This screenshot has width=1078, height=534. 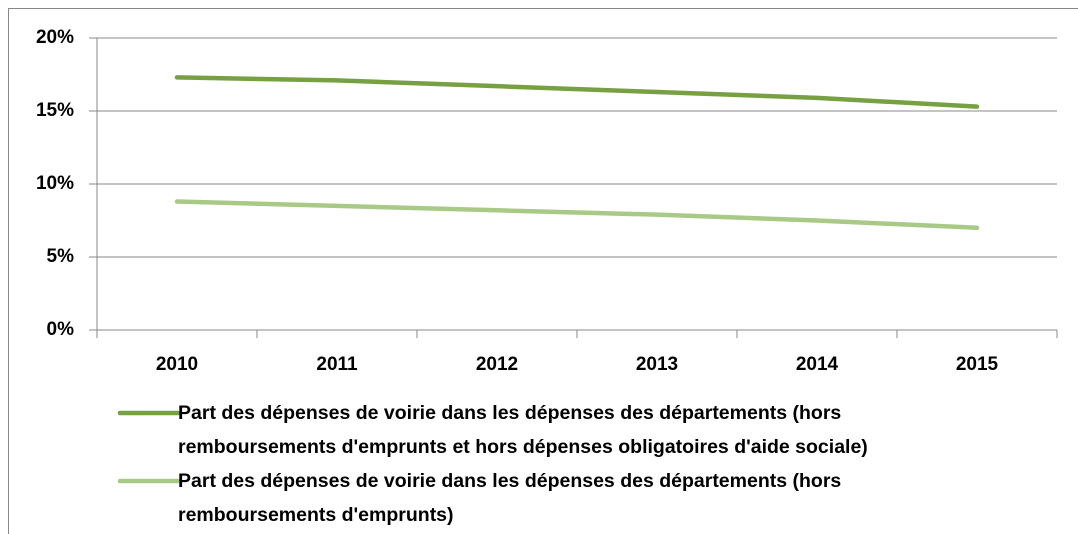 I want to click on y-tick-label: 20%, so click(x=55, y=37).